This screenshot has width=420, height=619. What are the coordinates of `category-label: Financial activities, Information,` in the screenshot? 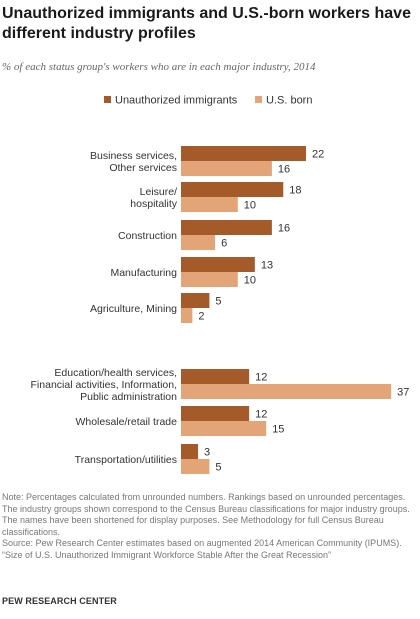 It's located at (104, 385).